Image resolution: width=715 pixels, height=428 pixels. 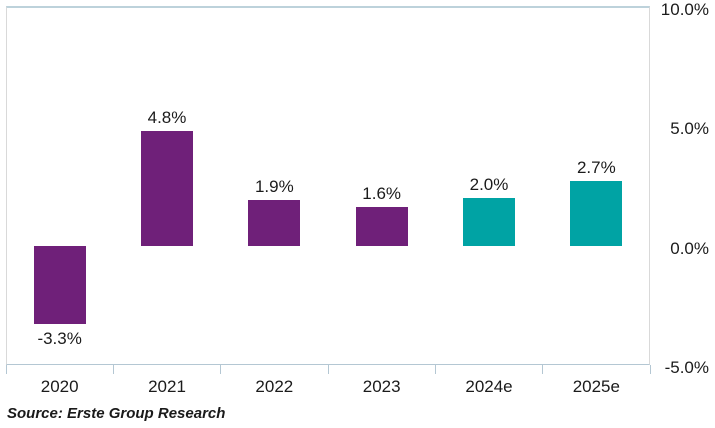 What do you see at coordinates (167, 188) in the screenshot?
I see `bar-2021` at bounding box center [167, 188].